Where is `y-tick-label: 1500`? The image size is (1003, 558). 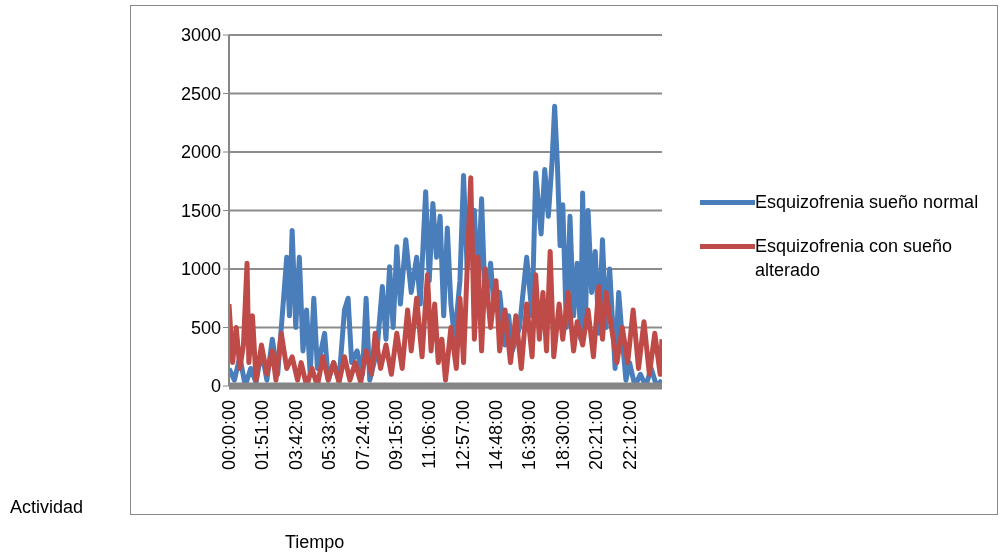
y-tick-label: 1500 is located at coordinates (200, 210).